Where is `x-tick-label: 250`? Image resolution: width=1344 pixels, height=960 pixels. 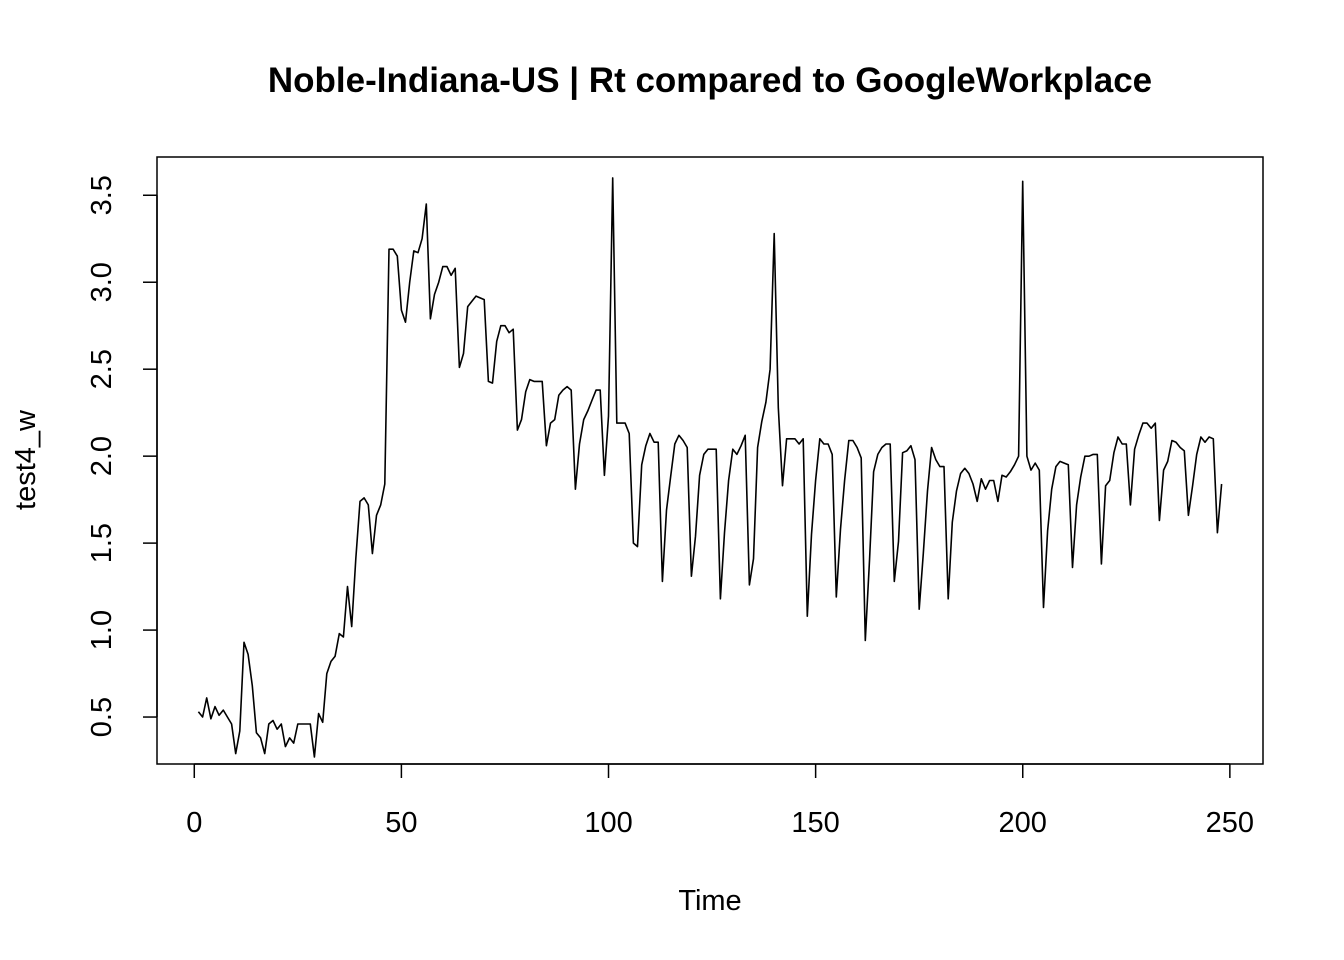 x-tick-label: 250 is located at coordinates (1230, 823).